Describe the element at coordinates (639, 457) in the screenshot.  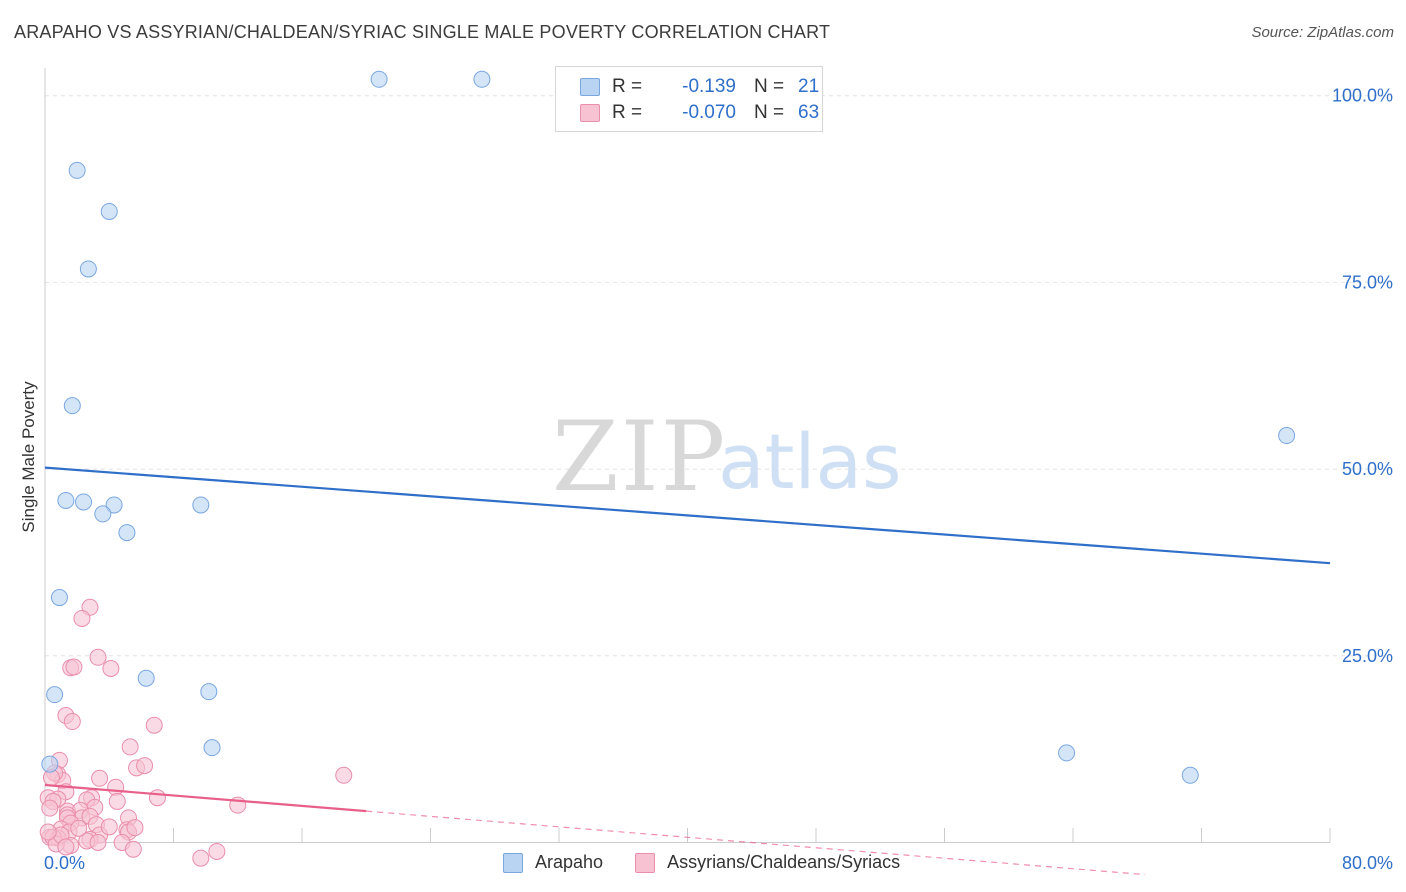
I see `watermark-zip: ZIP` at that location.